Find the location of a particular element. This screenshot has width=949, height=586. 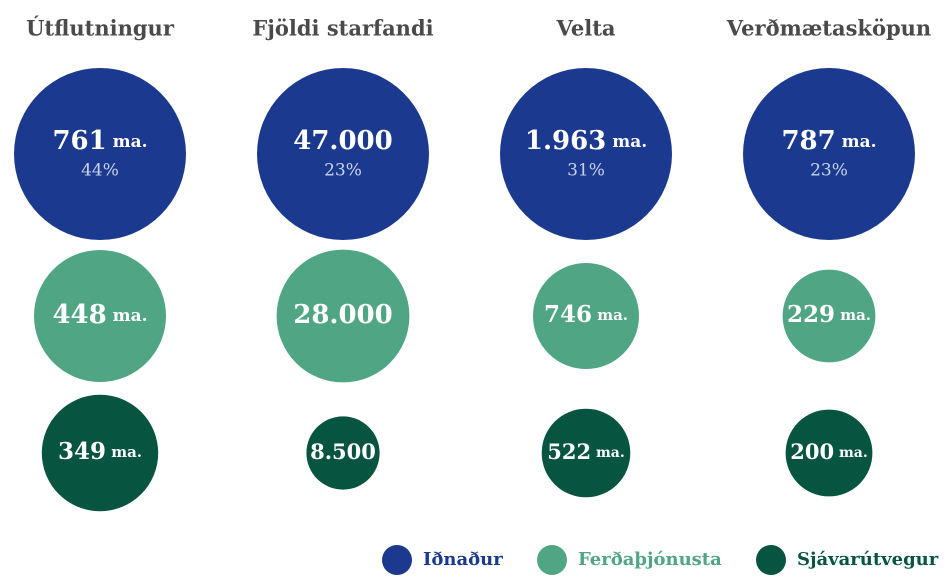

bubble-label-ferdathjonusta-verdmaetaskopun: 229 ma. is located at coordinates (829, 314).